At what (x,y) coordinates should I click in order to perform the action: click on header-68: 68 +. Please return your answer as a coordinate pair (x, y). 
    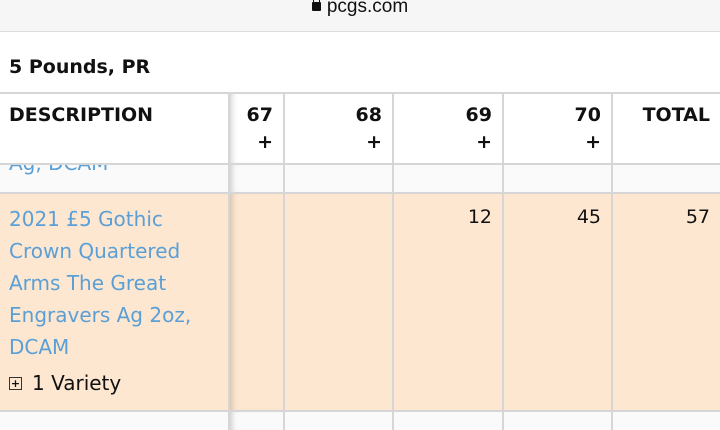
    Looking at the image, I should click on (337, 128).